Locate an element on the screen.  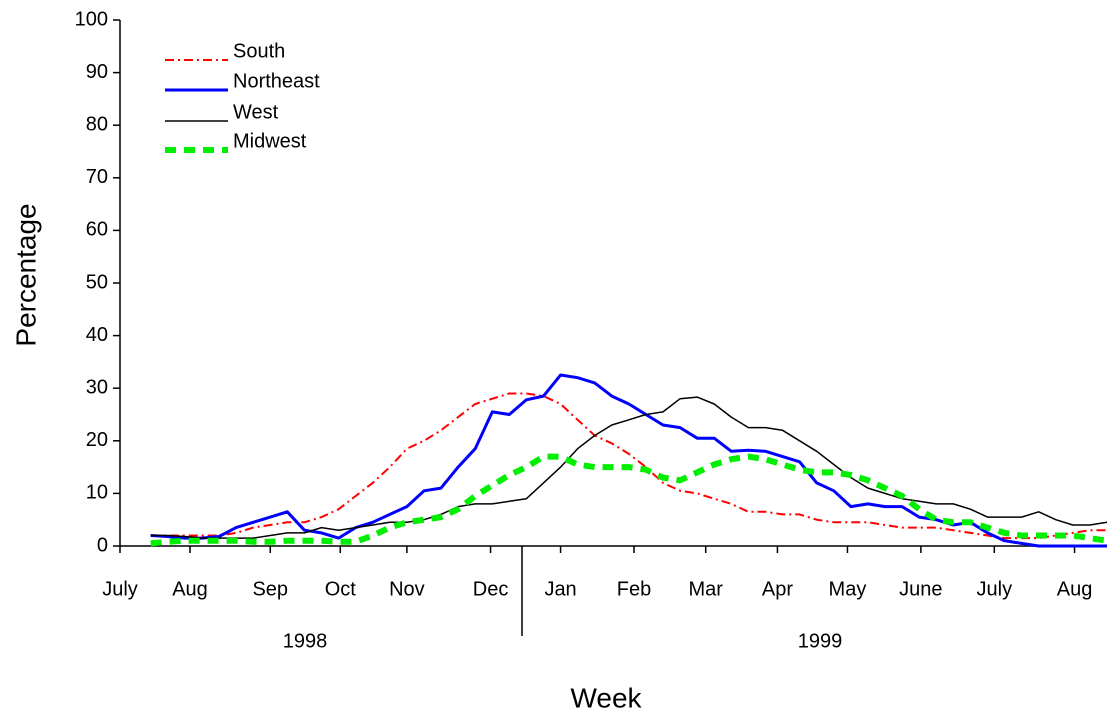
x-group-label: 1998 is located at coordinates (305, 641).